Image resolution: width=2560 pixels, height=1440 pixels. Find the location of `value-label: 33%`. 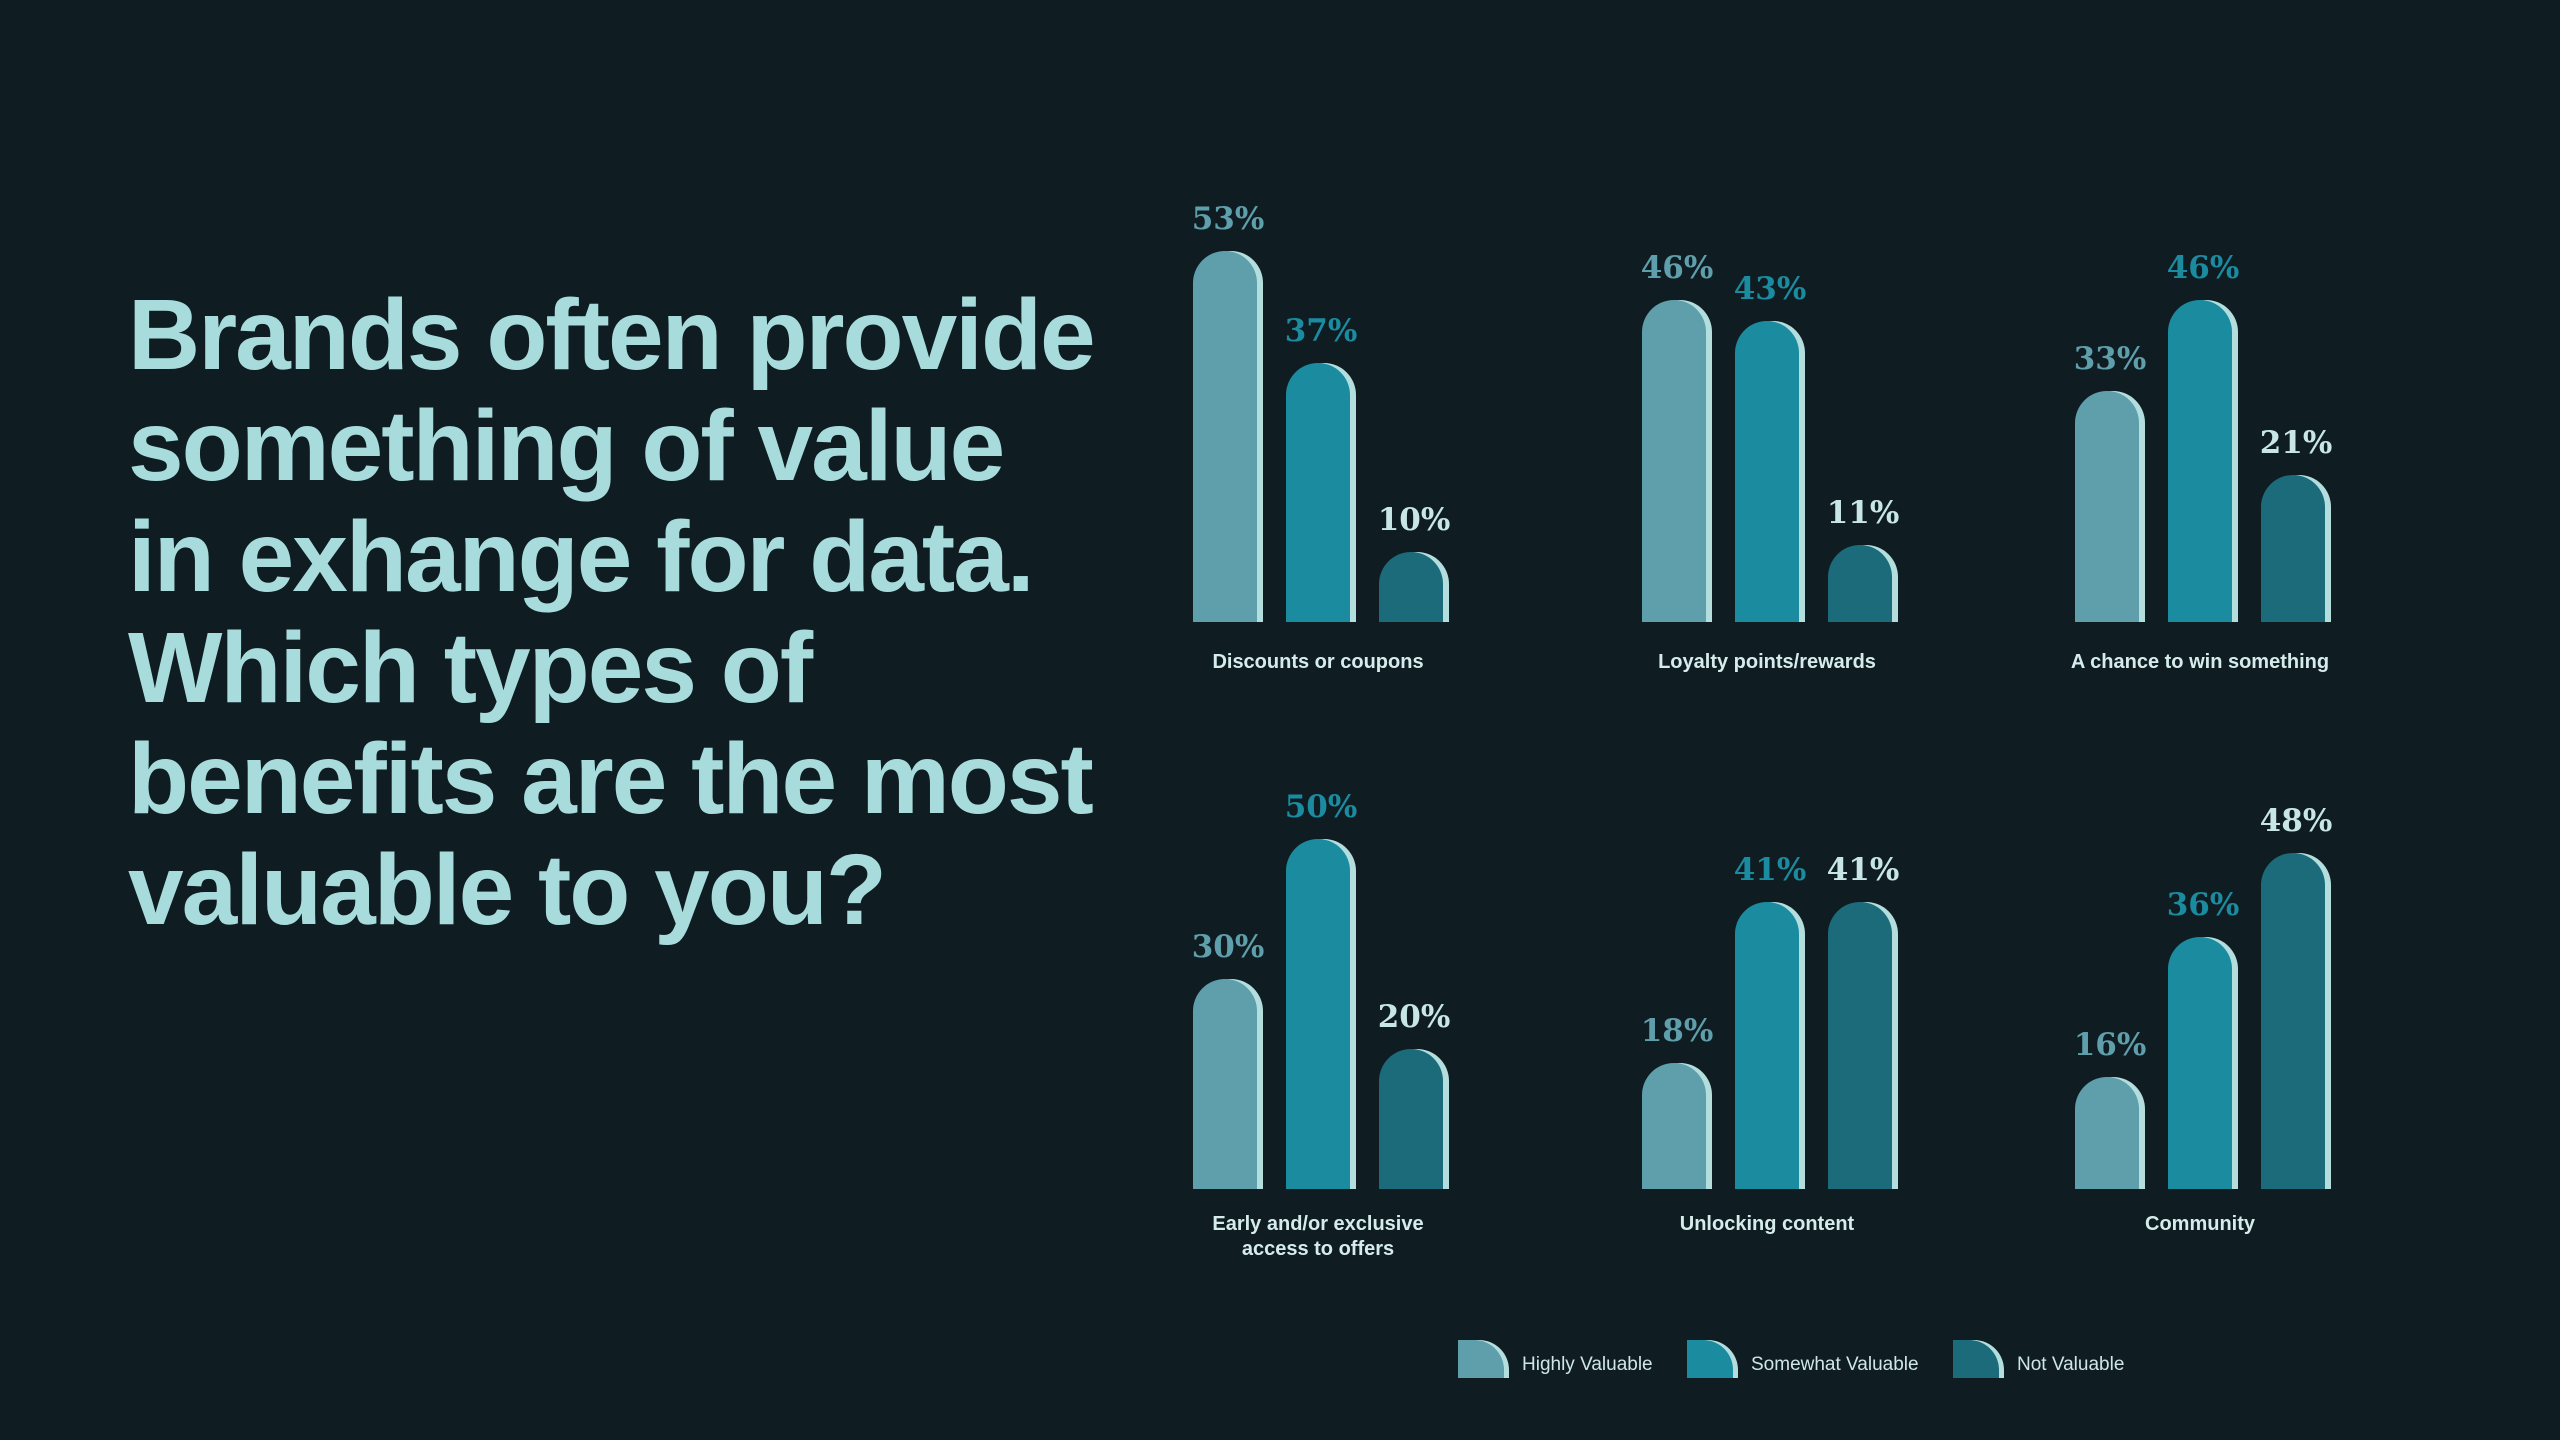

value-label: 33% is located at coordinates (2110, 359).